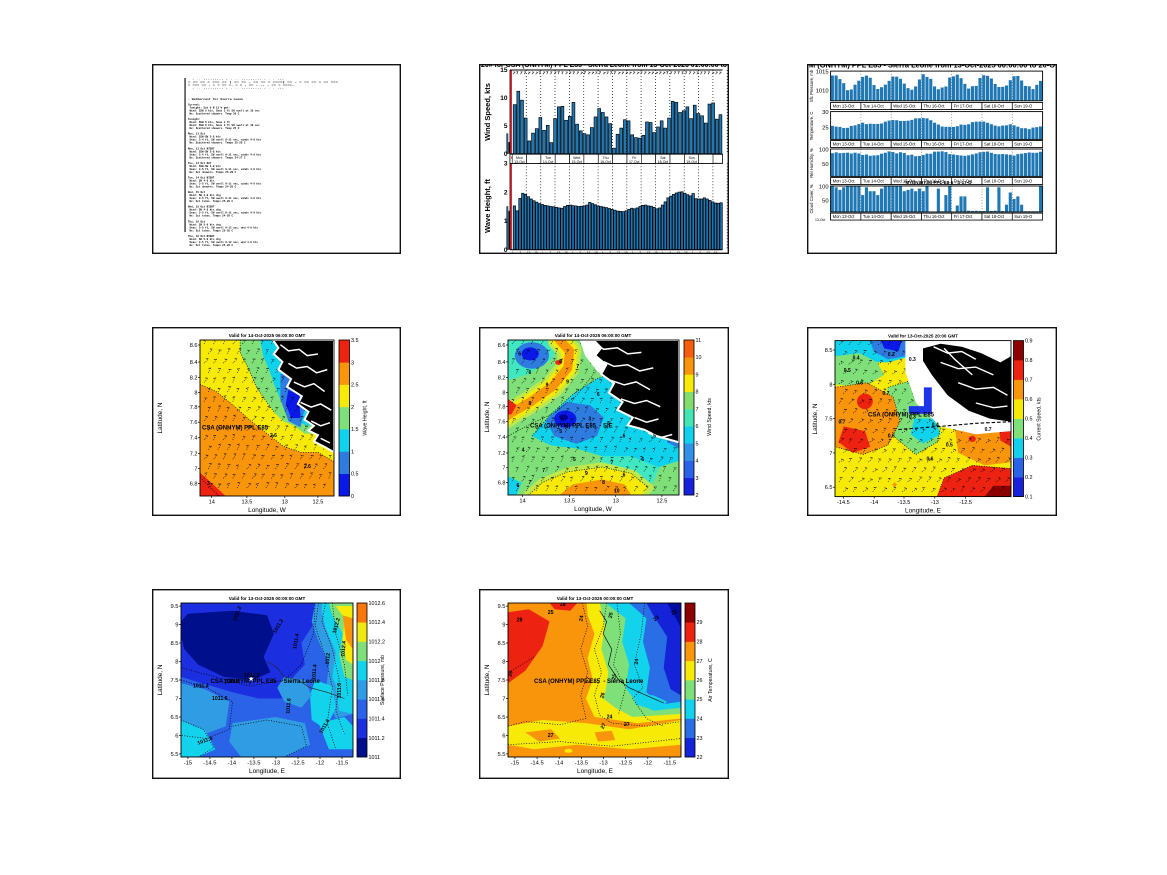 Image resolution: width=1167 pixels, height=875 pixels. Describe the element at coordinates (935, 216) in the screenshot. I see `svg-text: Thu 16-Oct` at that location.